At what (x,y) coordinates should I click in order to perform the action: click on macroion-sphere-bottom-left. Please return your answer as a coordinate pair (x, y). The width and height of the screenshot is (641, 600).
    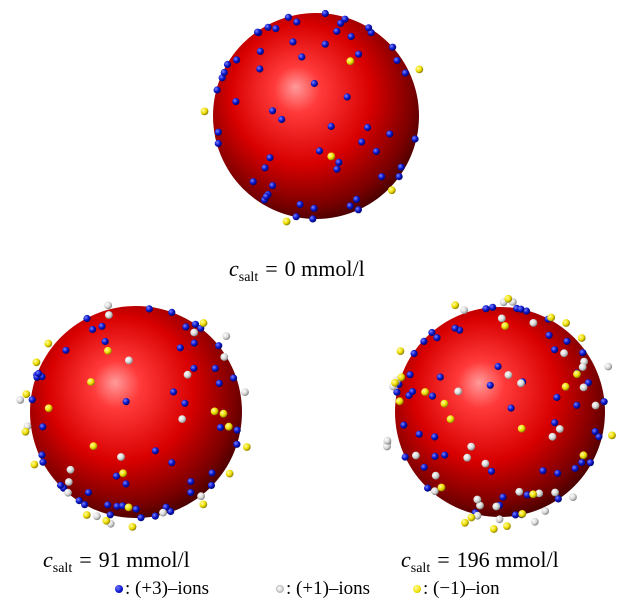
    Looking at the image, I should click on (133, 416).